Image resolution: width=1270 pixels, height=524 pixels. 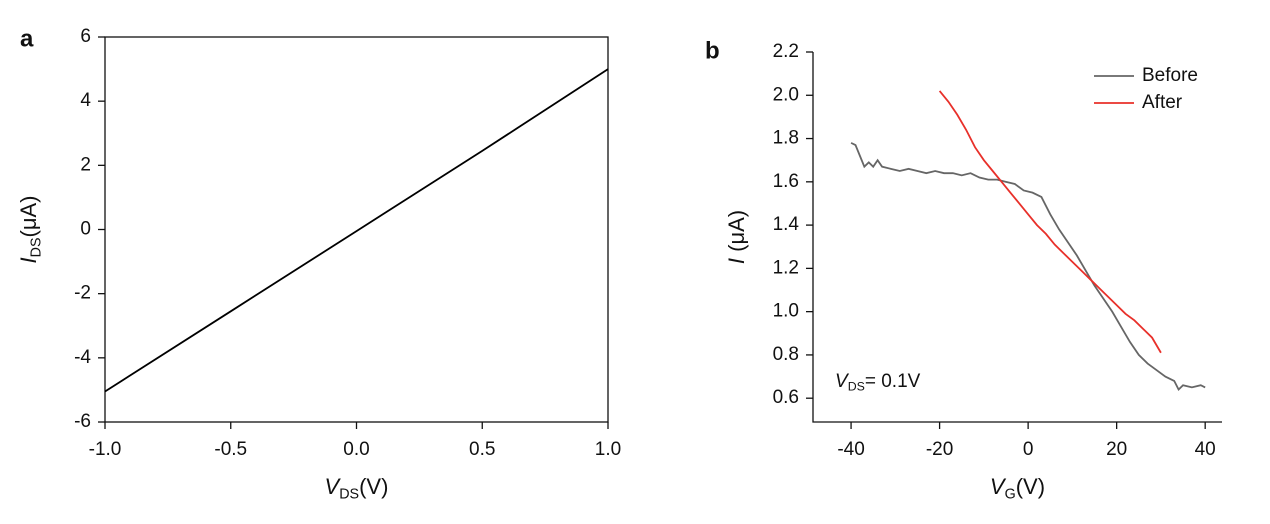 What do you see at coordinates (1028, 449) in the screenshot?
I see `x-tick-label: 0` at bounding box center [1028, 449].